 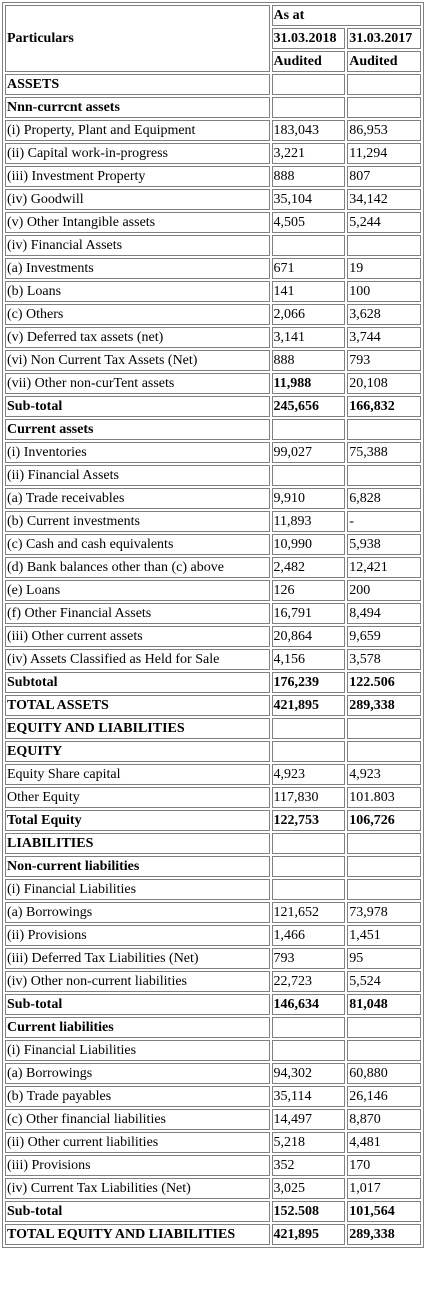 I want to click on table-row: Current liabilities, so click(x=213, y=1027).